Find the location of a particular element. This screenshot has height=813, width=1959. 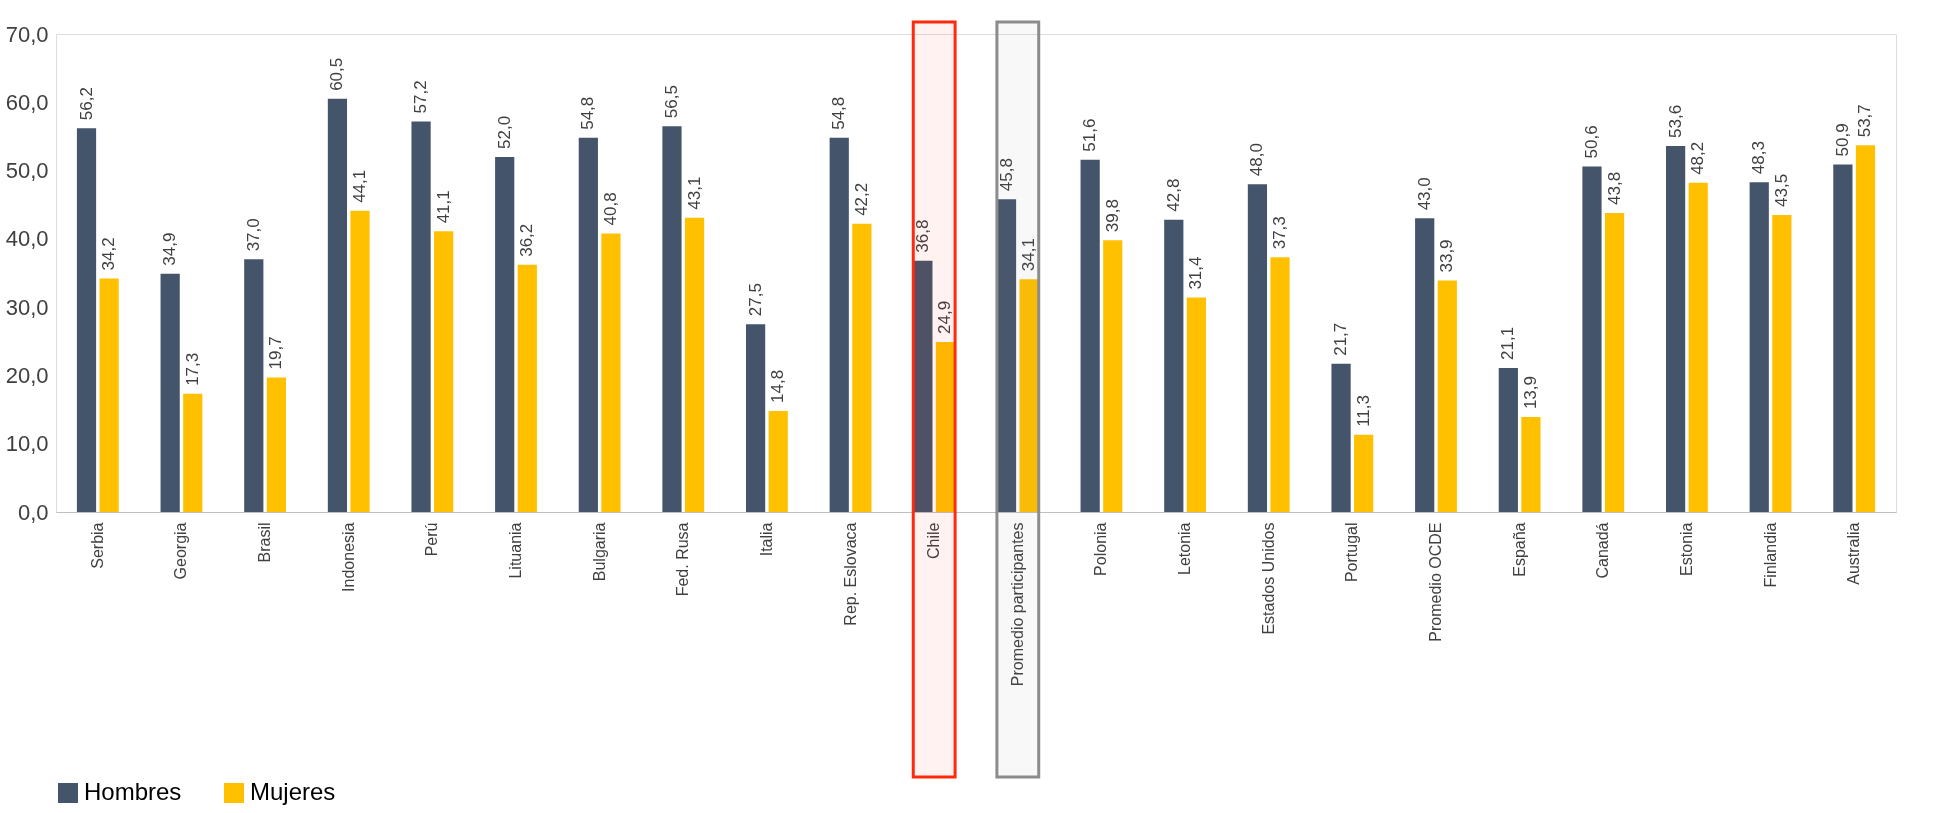

x-tick-label: Finlandia is located at coordinates (1770, 555).